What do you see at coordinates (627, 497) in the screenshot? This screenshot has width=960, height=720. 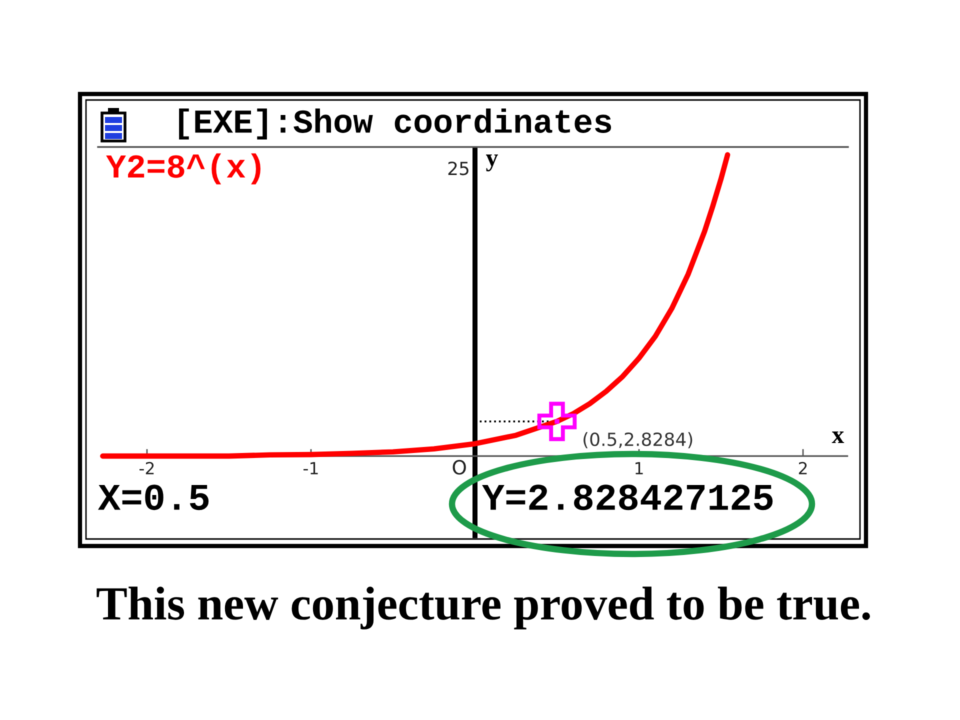 I see `text: Y=2.828427125` at bounding box center [627, 497].